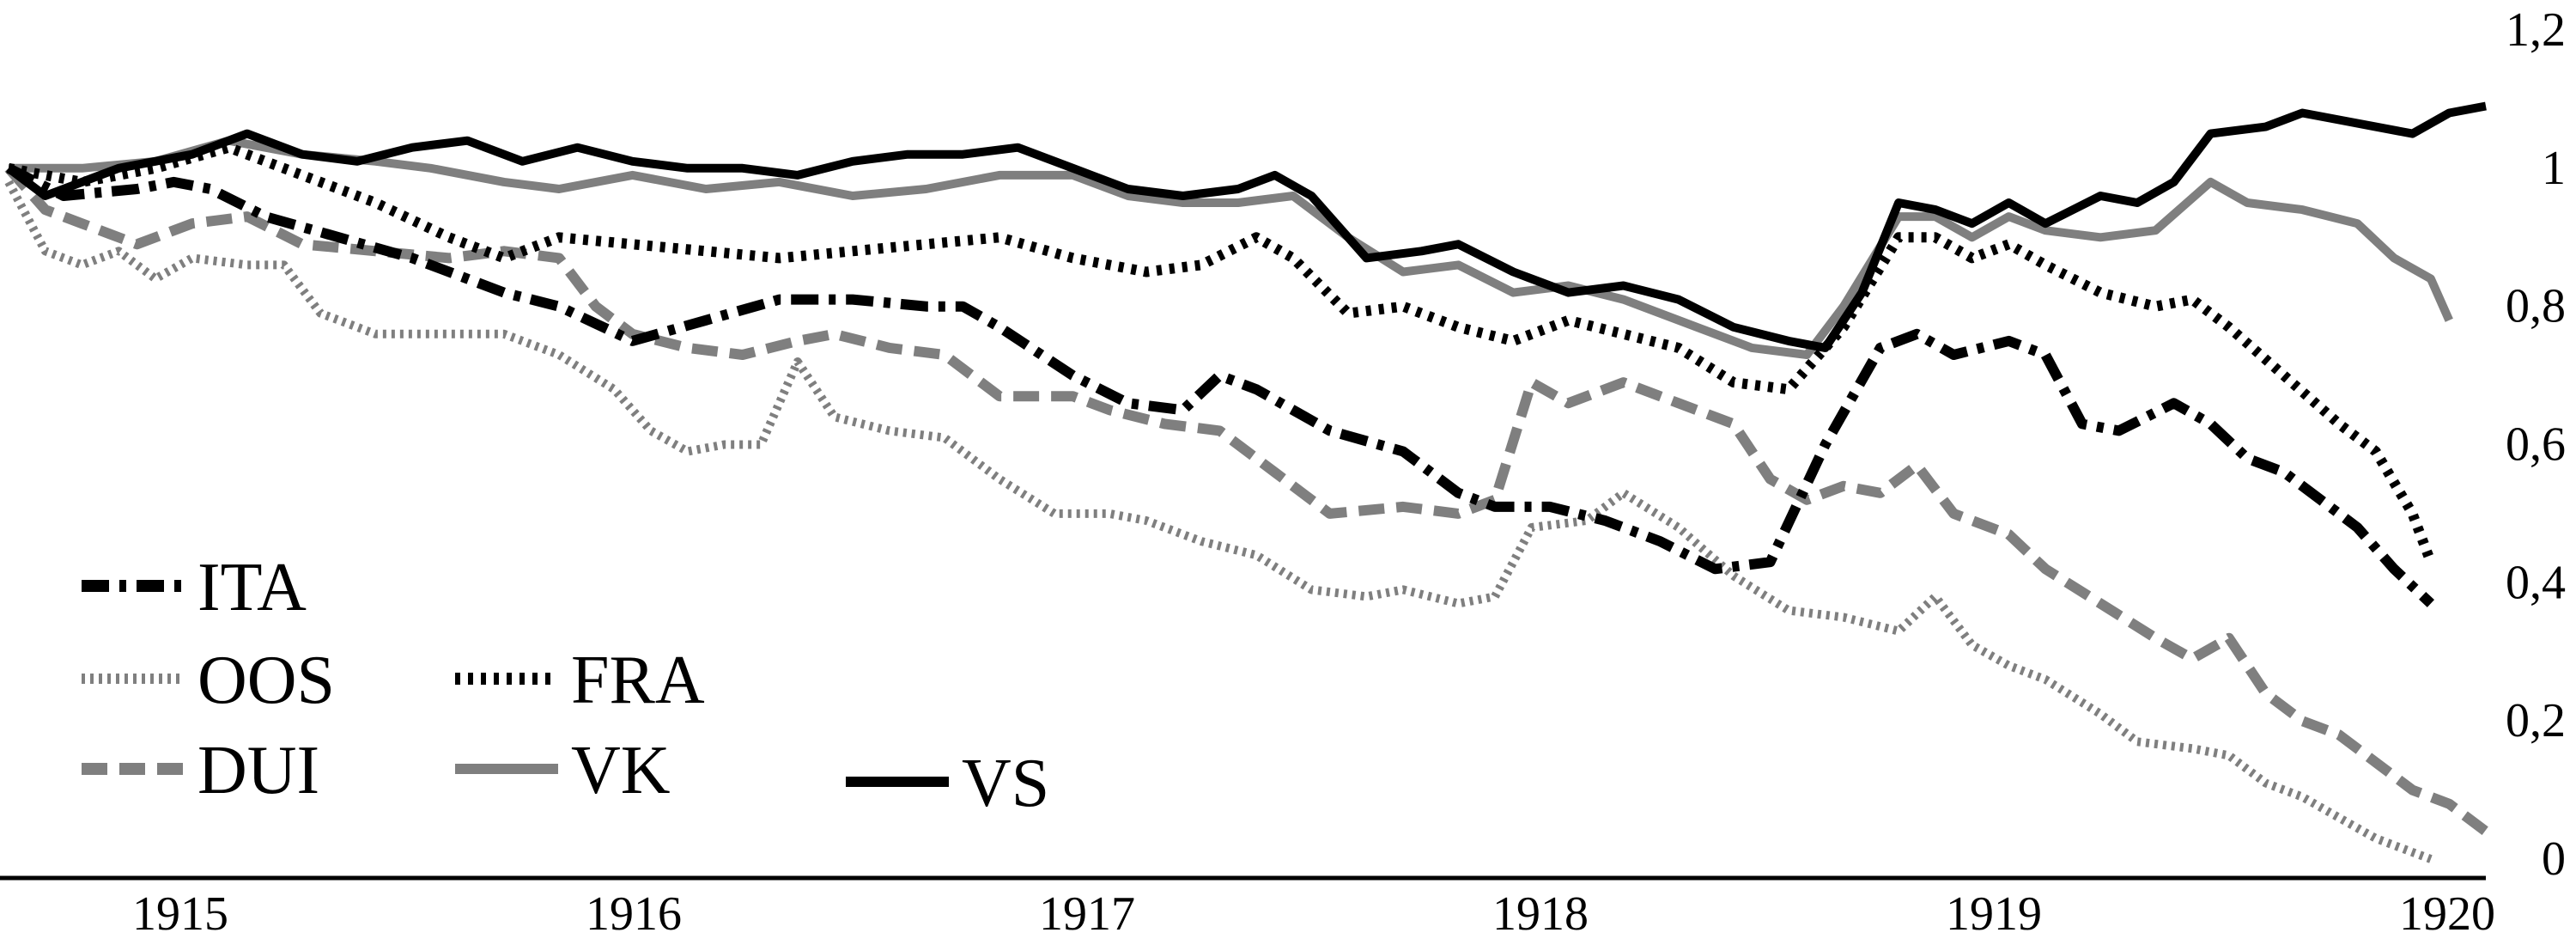  I want to click on y-tick-label: 0,2, so click(2536, 720).